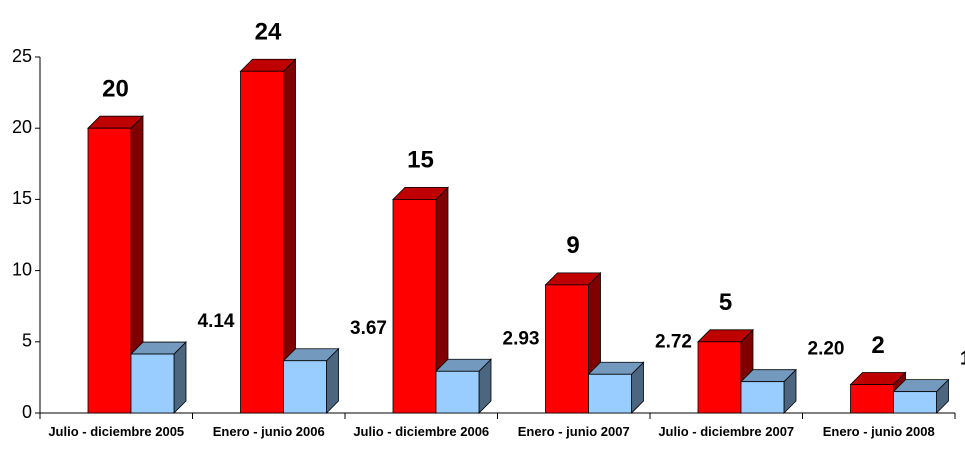 The image size is (965, 463). I want to click on y-tick-label: 15, so click(22, 198).